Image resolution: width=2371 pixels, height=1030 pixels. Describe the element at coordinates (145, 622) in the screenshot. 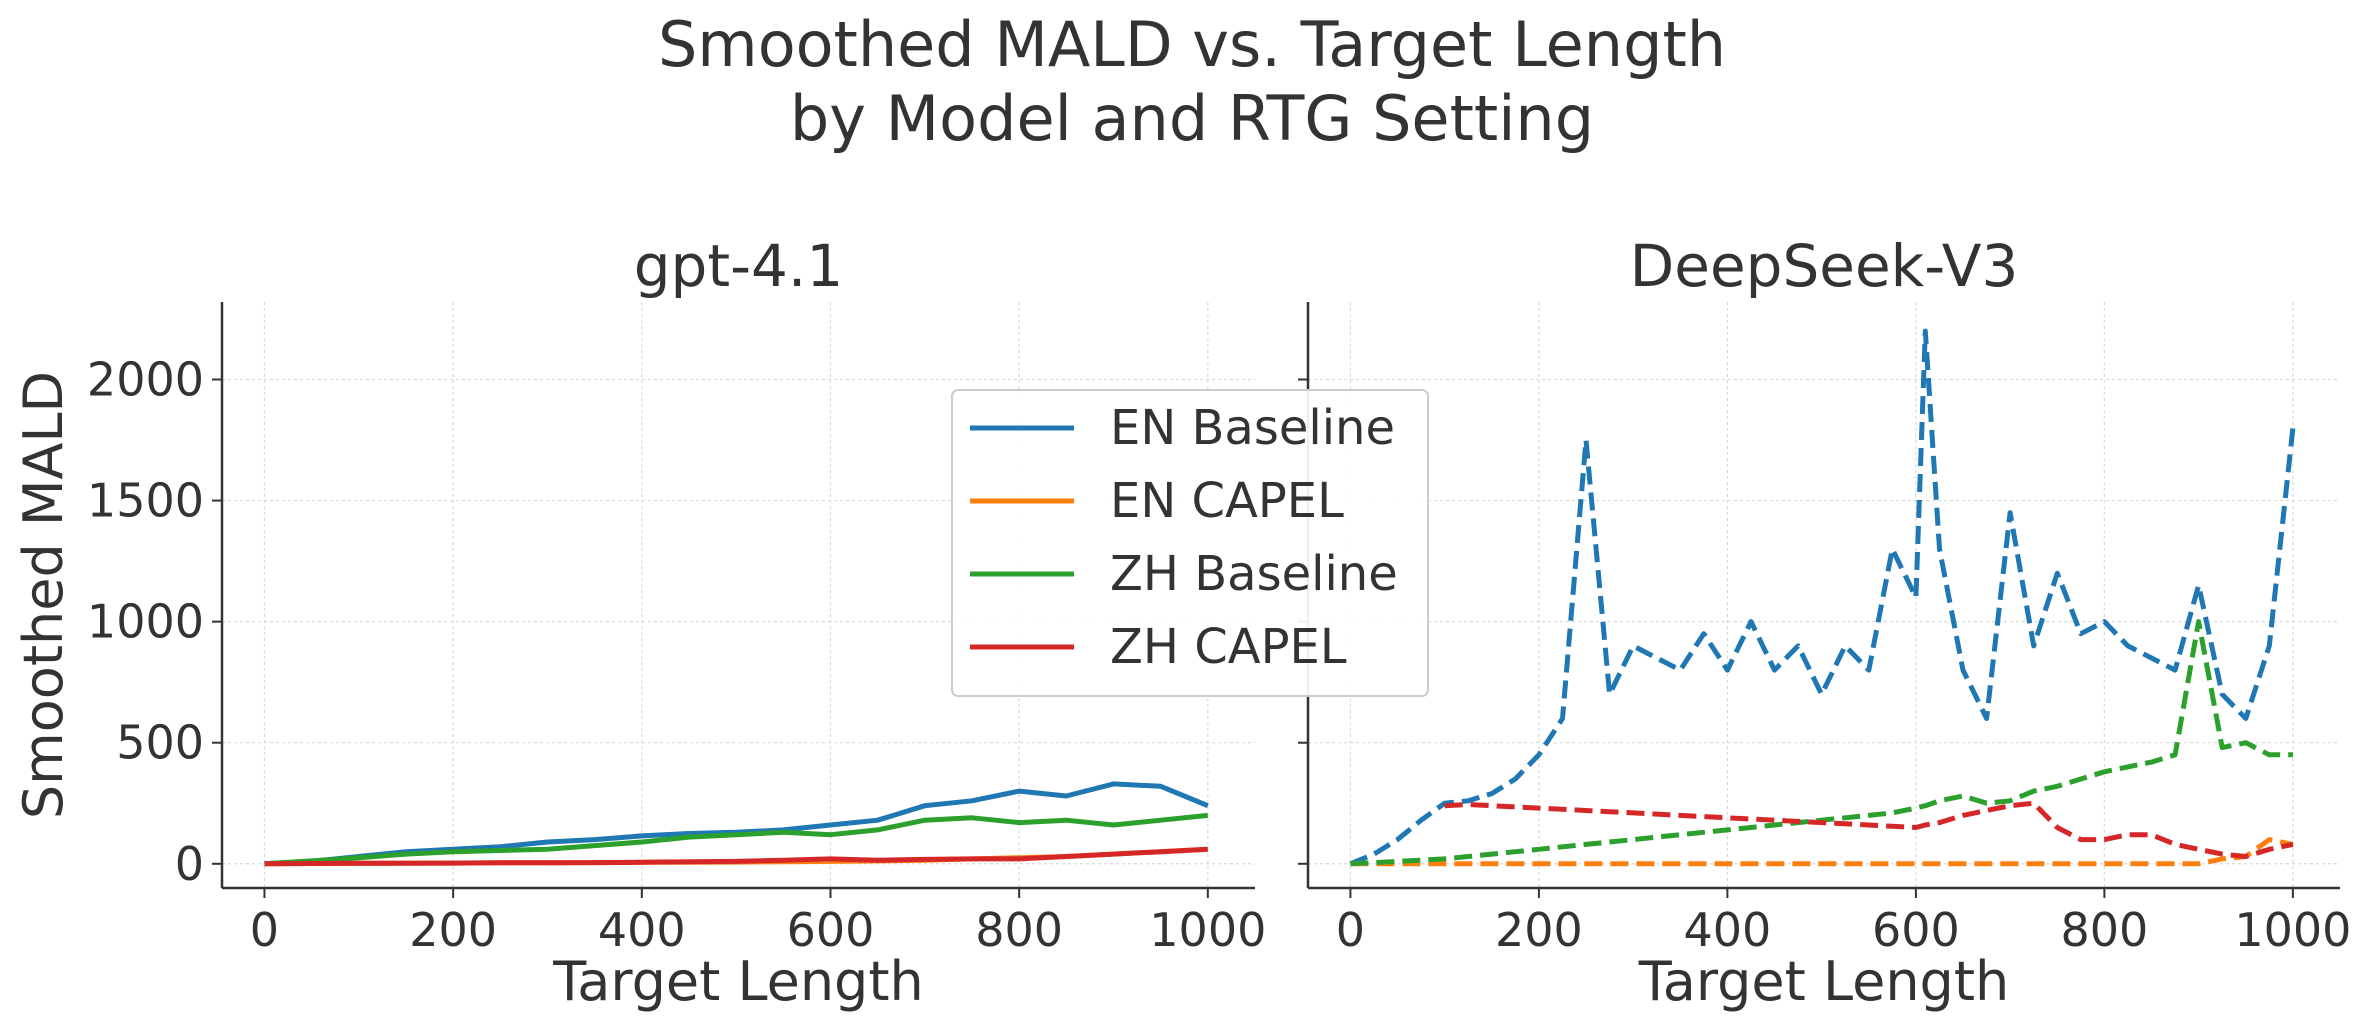

I see `gpt-4-1-ytick-label-1000: 1000` at that location.